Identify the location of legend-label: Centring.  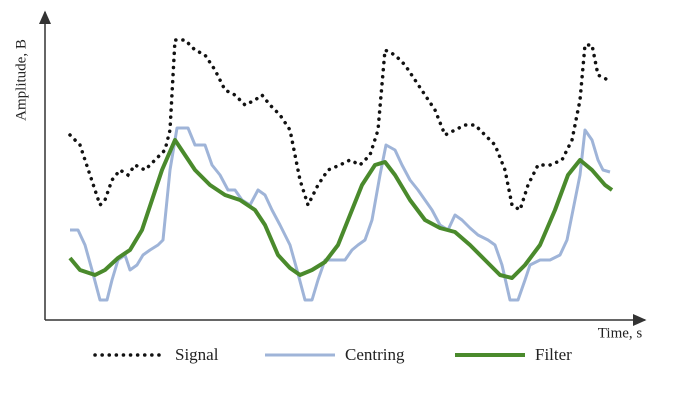
(375, 354).